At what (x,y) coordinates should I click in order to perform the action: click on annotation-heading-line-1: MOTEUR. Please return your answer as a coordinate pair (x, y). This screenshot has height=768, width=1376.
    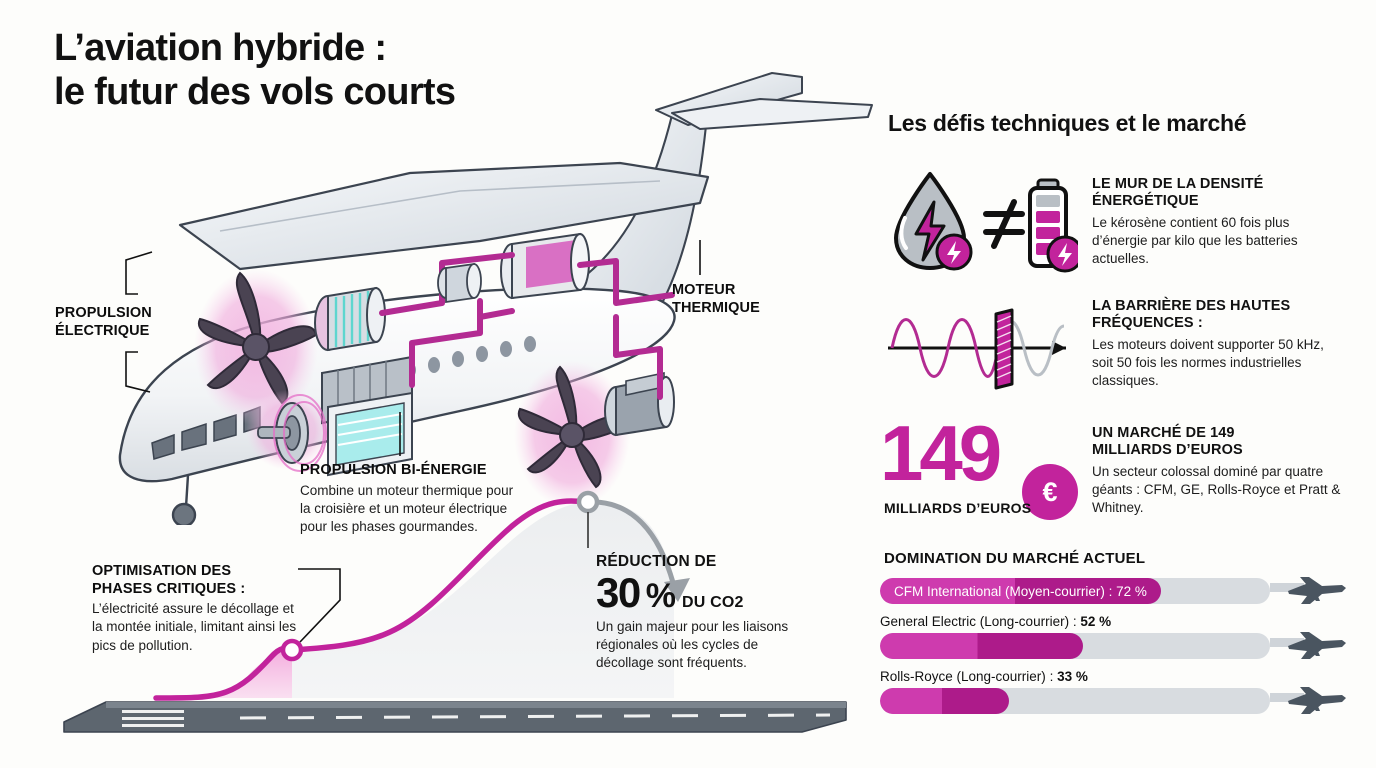
    Looking at the image, I should click on (704, 290).